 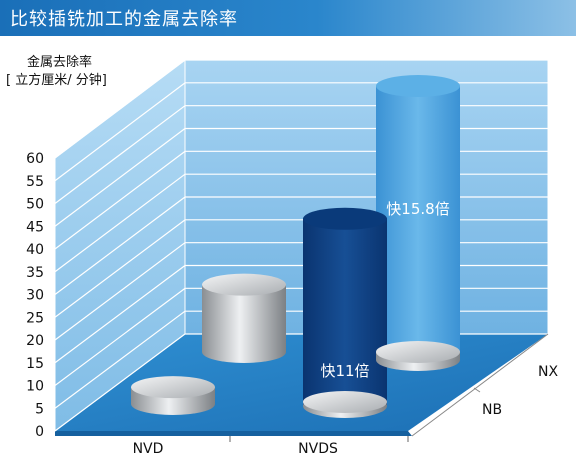 What do you see at coordinates (417, 209) in the screenshot?
I see `annotation-NX: 快15.8倍` at bounding box center [417, 209].